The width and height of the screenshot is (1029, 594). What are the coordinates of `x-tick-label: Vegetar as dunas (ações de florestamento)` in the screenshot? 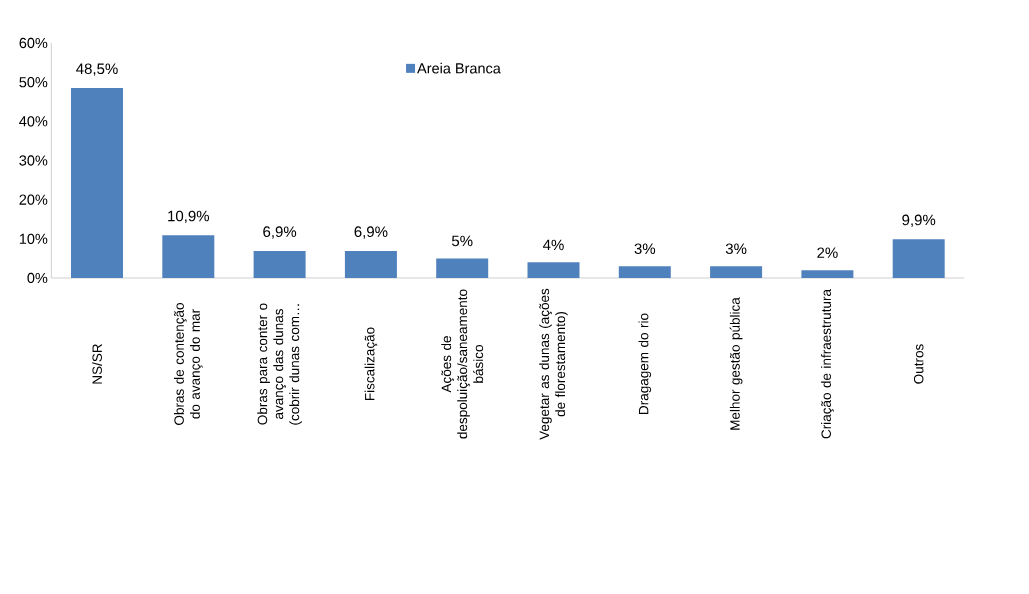 It's located at (553, 364).